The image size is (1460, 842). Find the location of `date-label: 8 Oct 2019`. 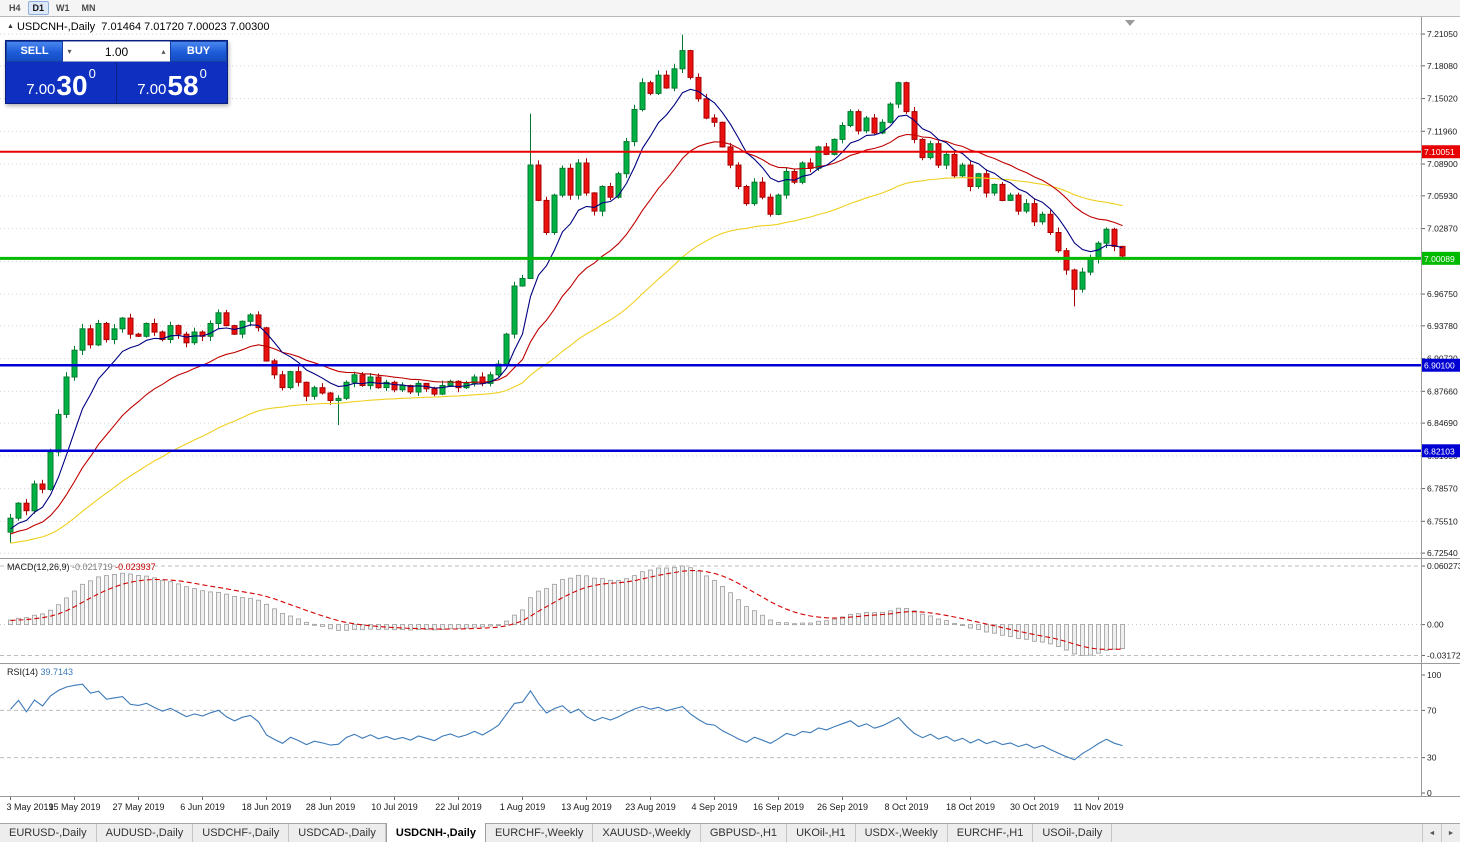

date-label: 8 Oct 2019 is located at coordinates (906, 807).